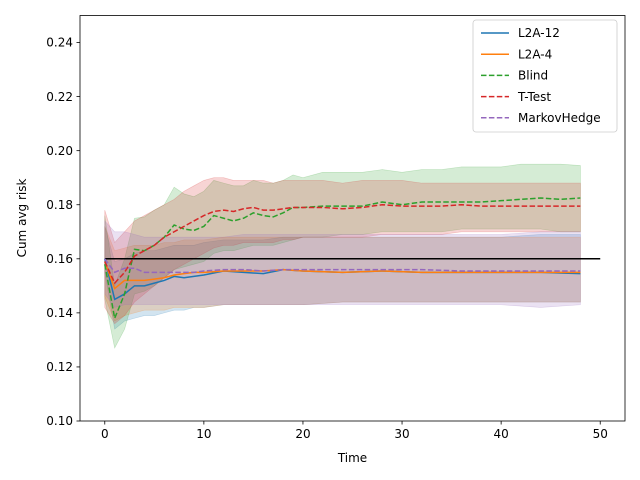 This screenshot has height=480, width=640. I want to click on y-tick-label: 0.22, so click(59, 97).